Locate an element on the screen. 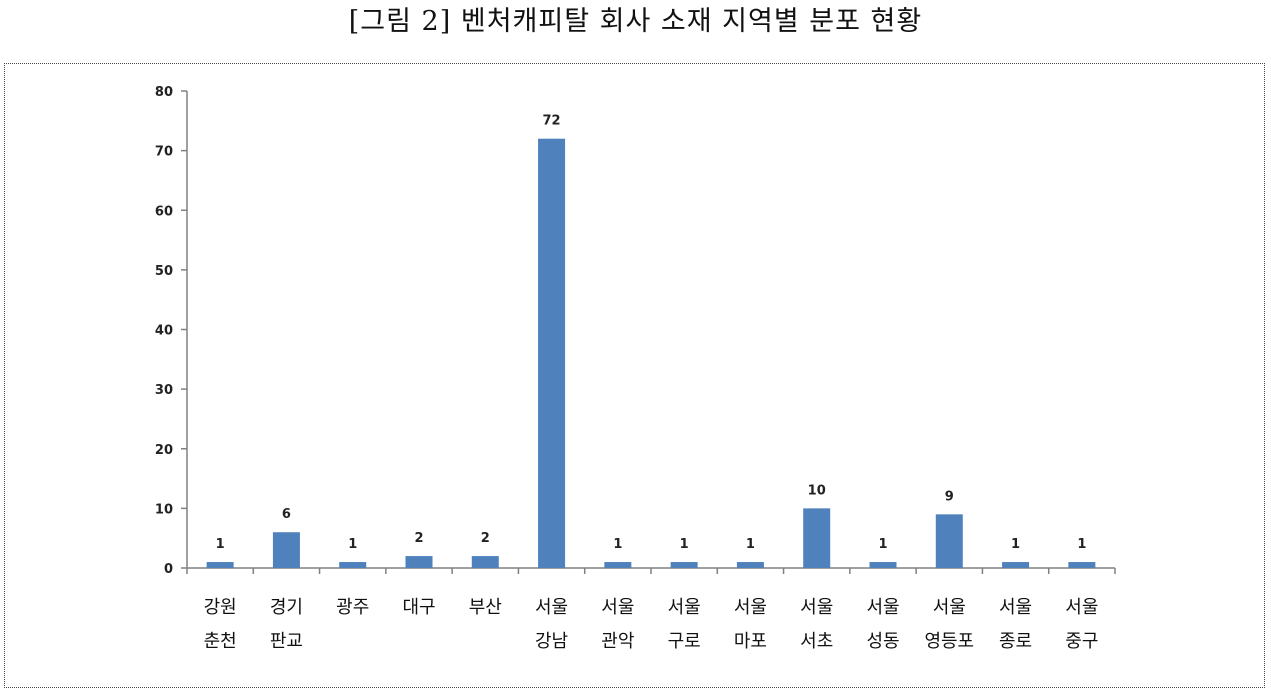  category-label: 성동 is located at coordinates (882, 641).